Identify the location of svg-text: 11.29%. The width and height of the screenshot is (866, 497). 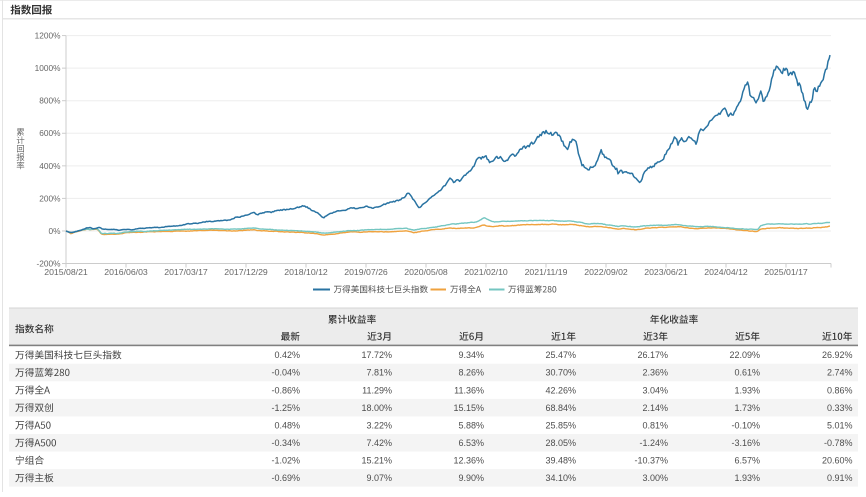
(377, 390).